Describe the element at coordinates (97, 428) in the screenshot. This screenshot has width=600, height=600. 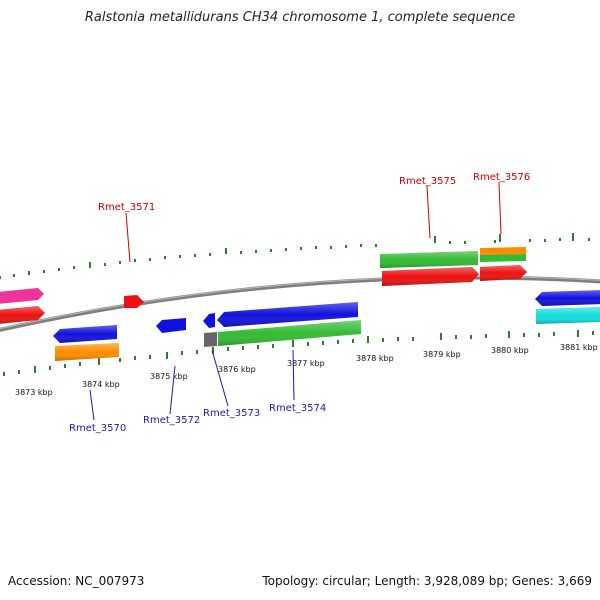
I see `gene-label: Rmet_3570` at that location.